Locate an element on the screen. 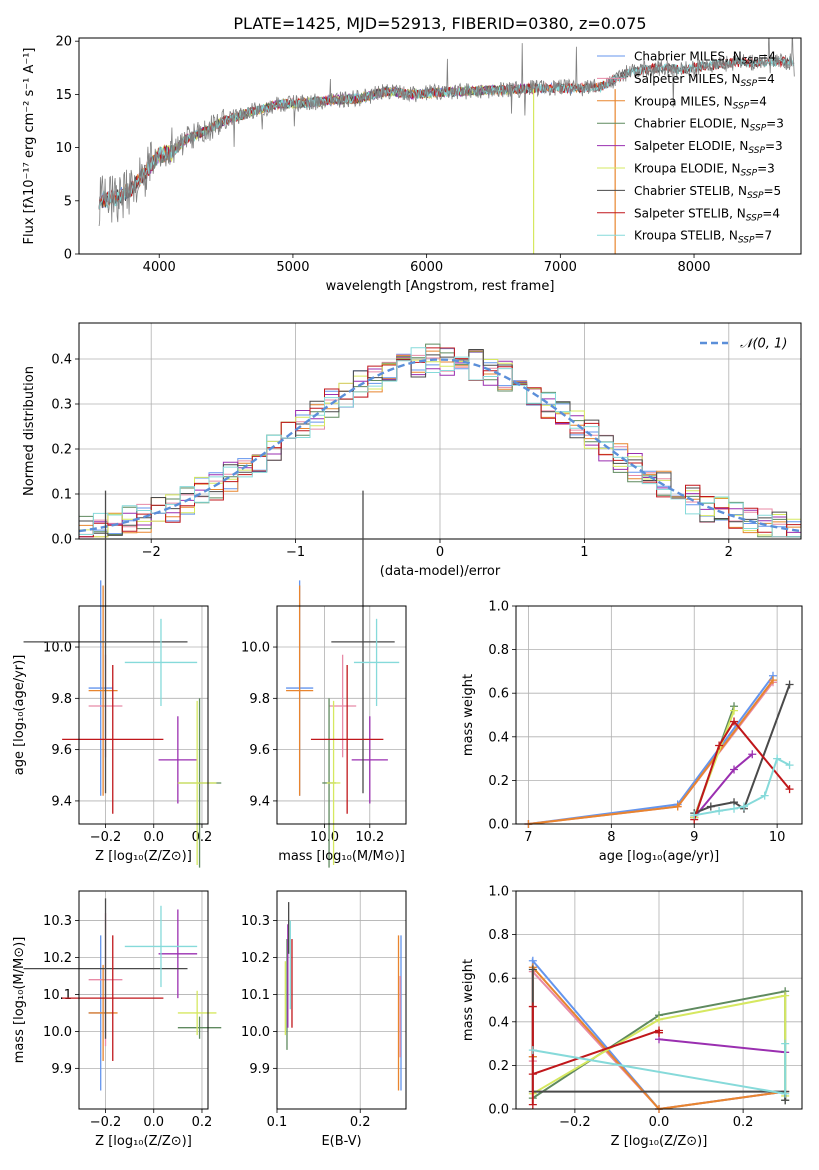 This screenshot has width=819, height=1170. y-tick-label: 15 is located at coordinates (63, 95).